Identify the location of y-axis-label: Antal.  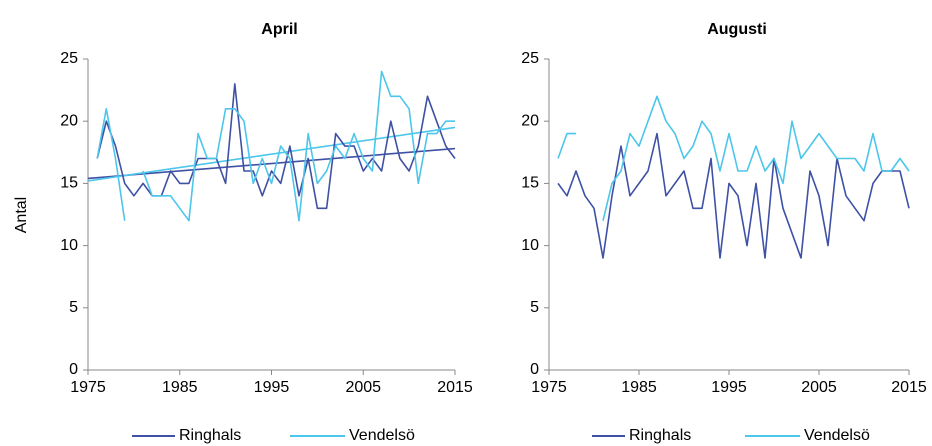
(21, 215).